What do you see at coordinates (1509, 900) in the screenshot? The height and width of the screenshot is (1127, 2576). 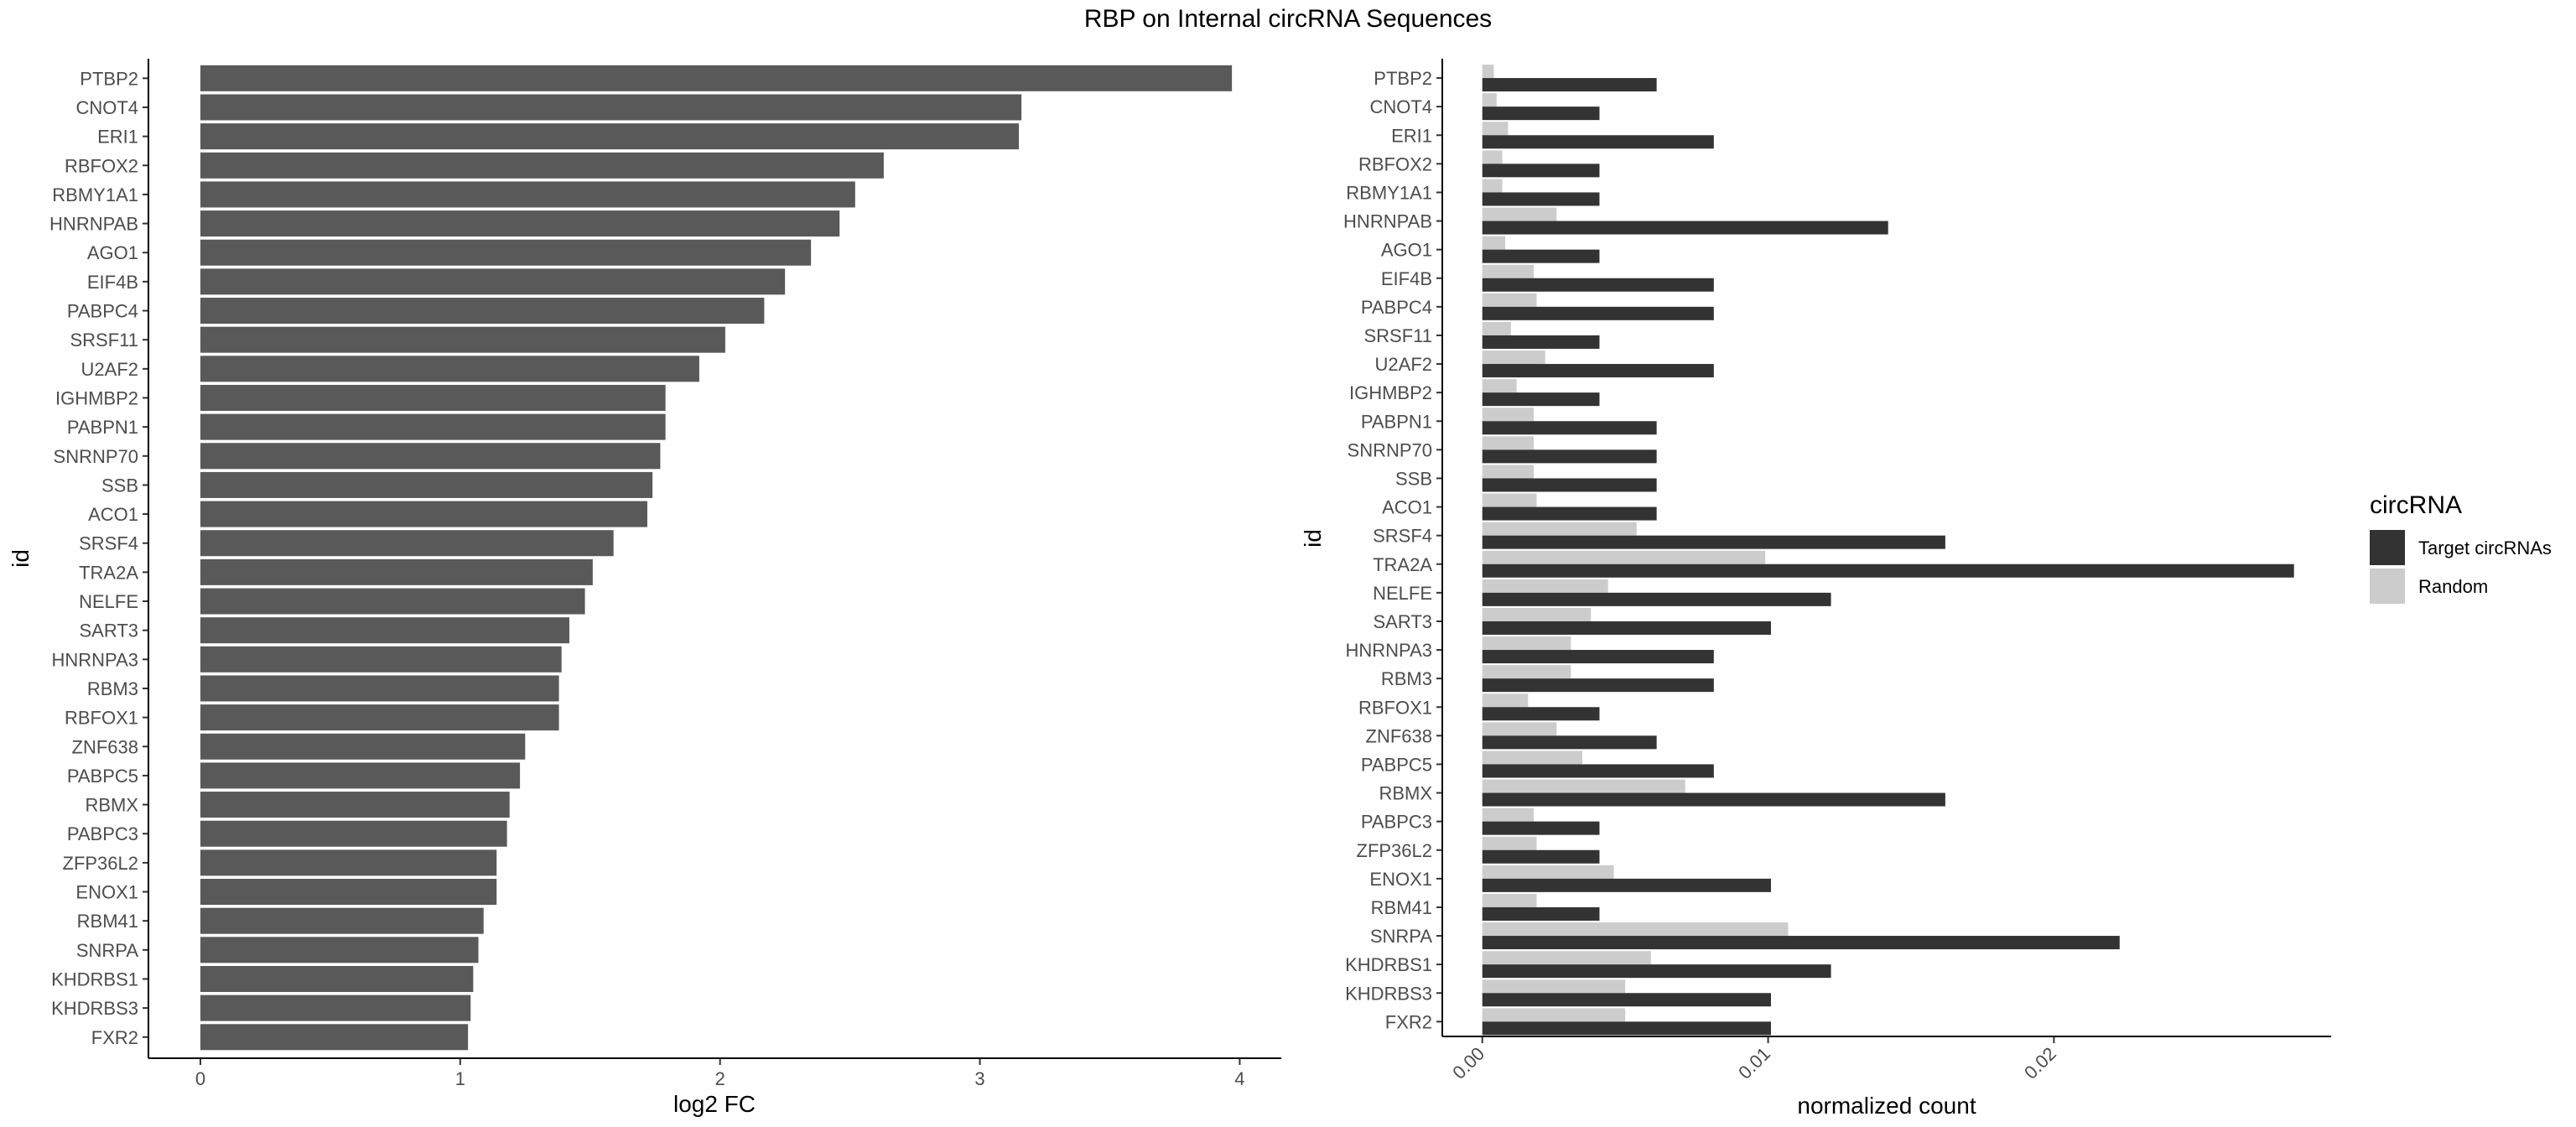 I see `bar-random-rbm41` at bounding box center [1509, 900].